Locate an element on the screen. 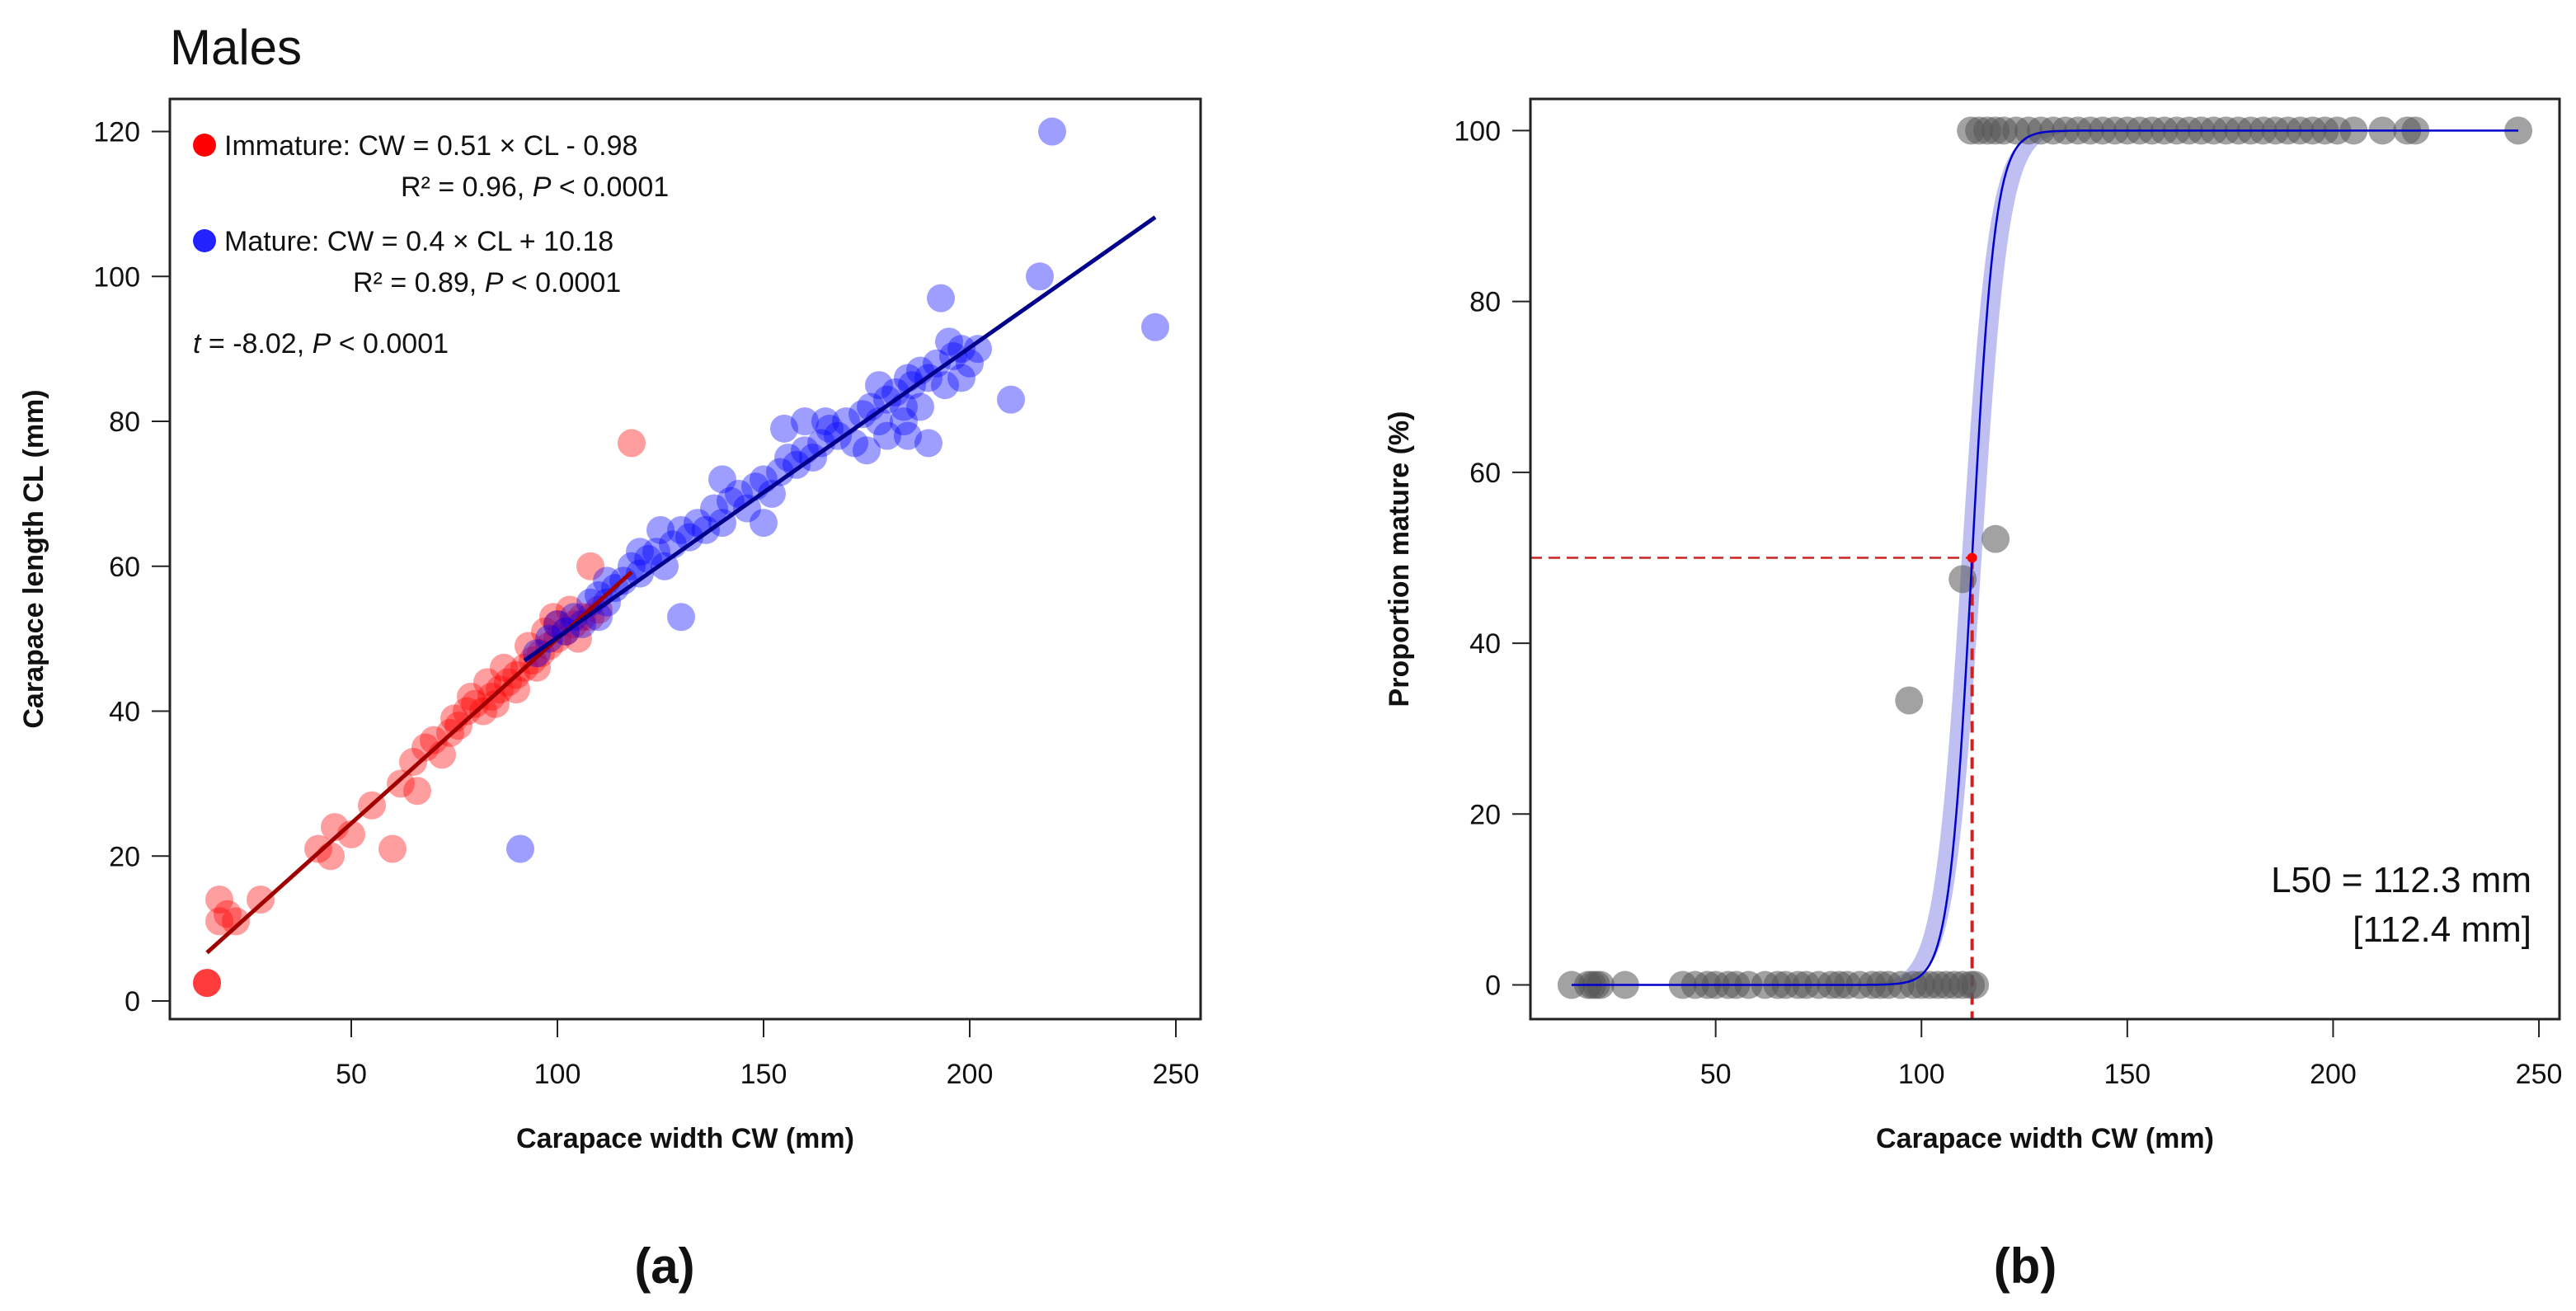 The width and height of the screenshot is (2576, 1311). x-axis-label-b: Carapace width CW (mm) is located at coordinates (2045, 1139).